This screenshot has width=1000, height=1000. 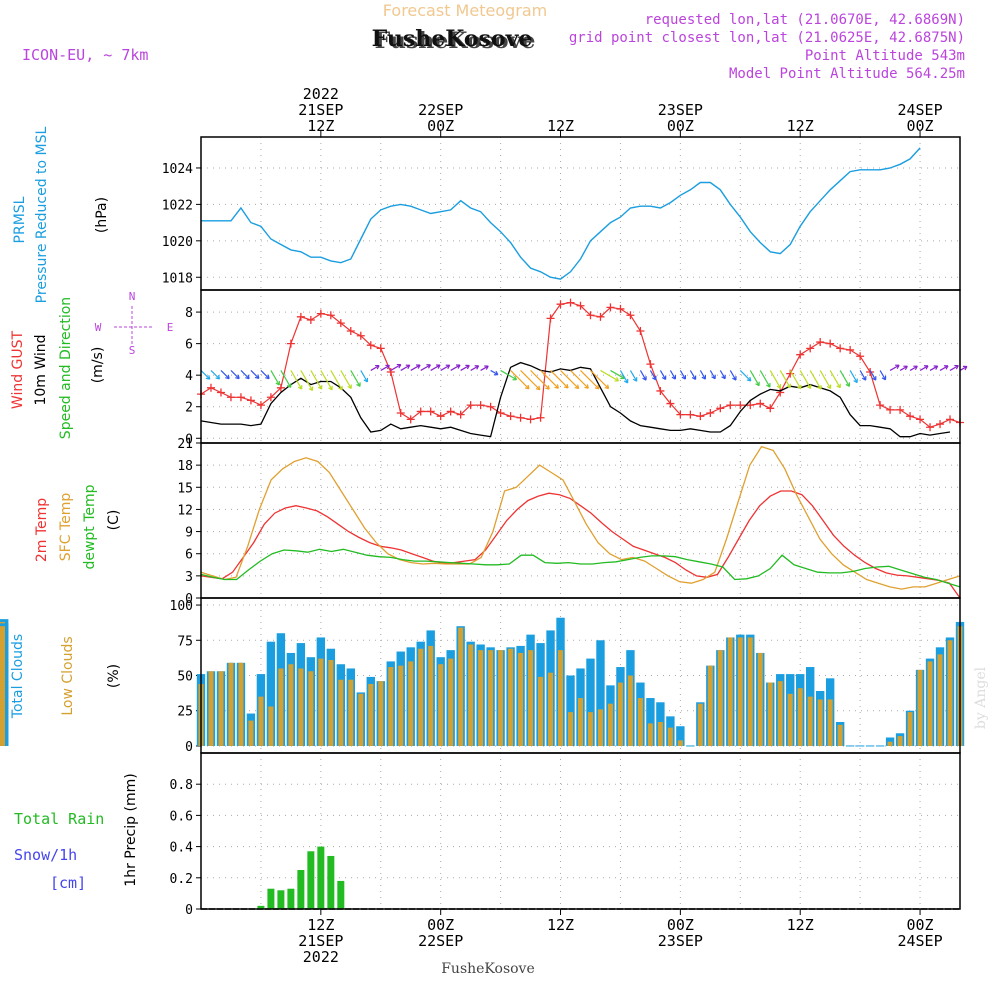 What do you see at coordinates (301, 889) in the screenshot?
I see `rain-bar` at bounding box center [301, 889].